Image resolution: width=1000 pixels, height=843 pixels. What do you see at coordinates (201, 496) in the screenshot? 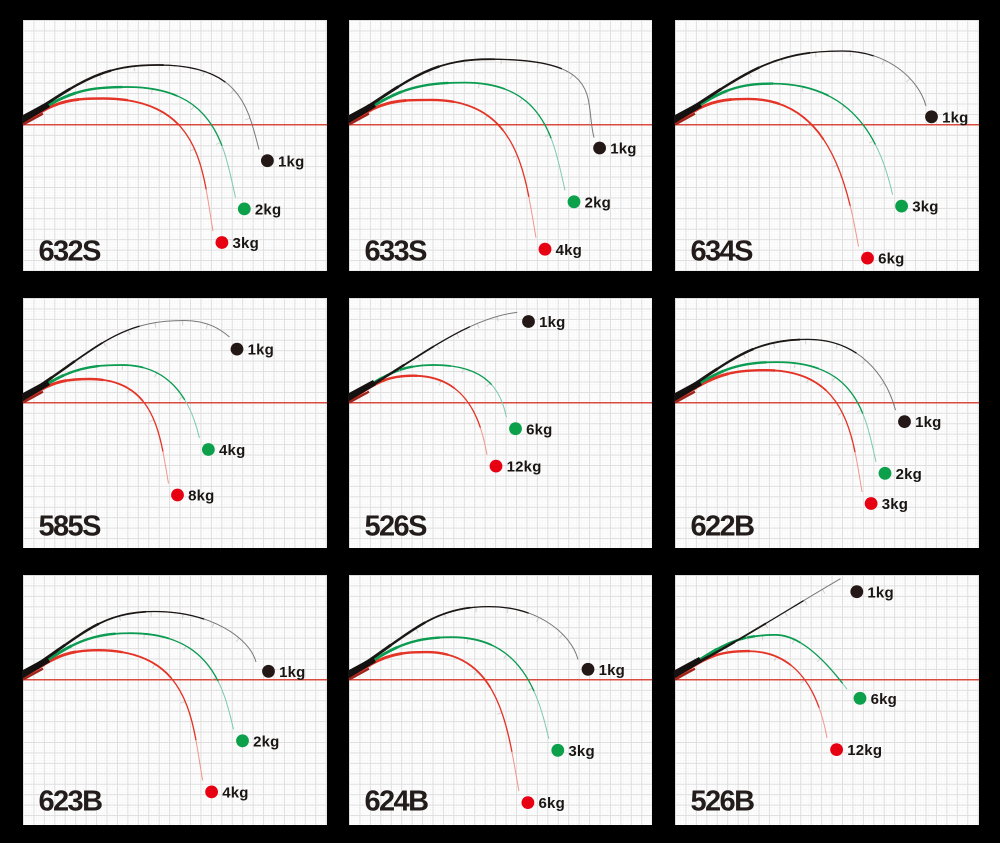
I see `svg-text: 8kg` at bounding box center [201, 496].